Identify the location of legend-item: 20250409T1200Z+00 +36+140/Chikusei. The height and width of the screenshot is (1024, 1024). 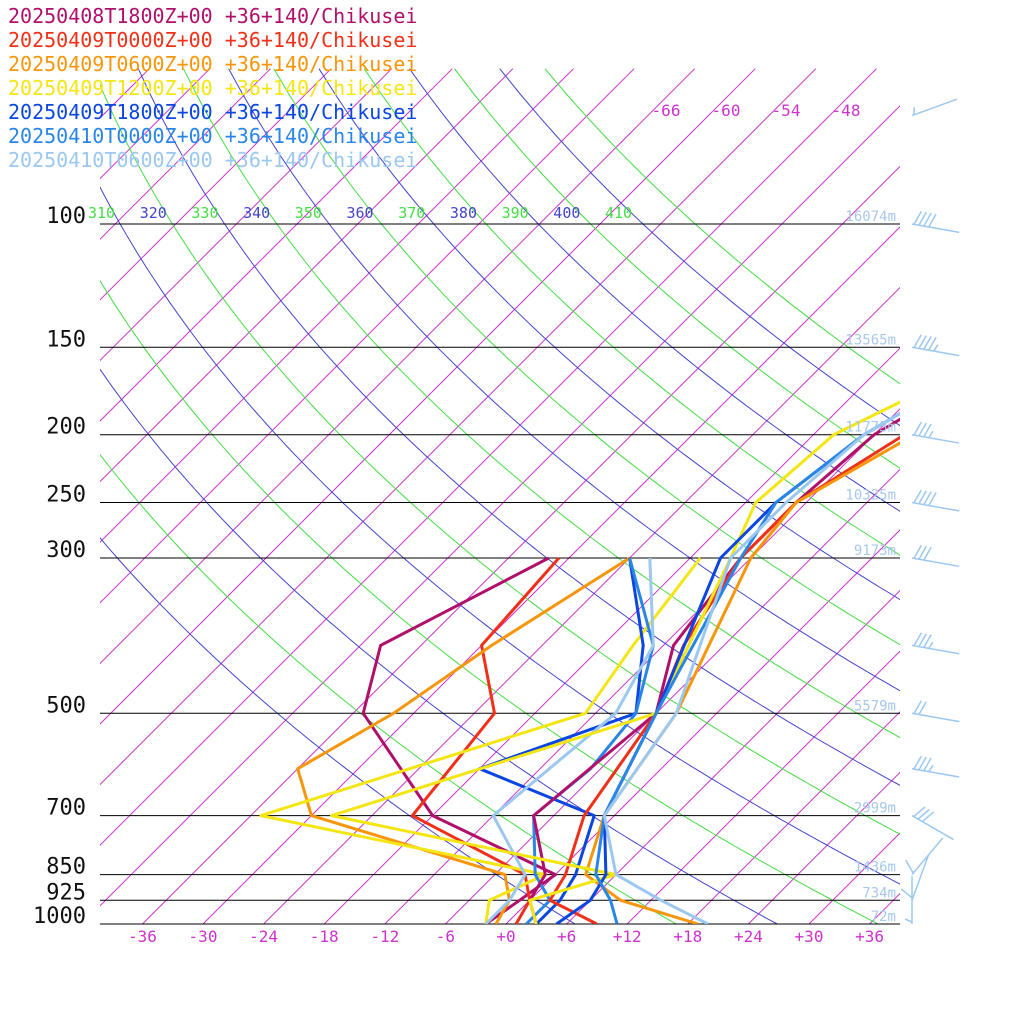
(213, 88).